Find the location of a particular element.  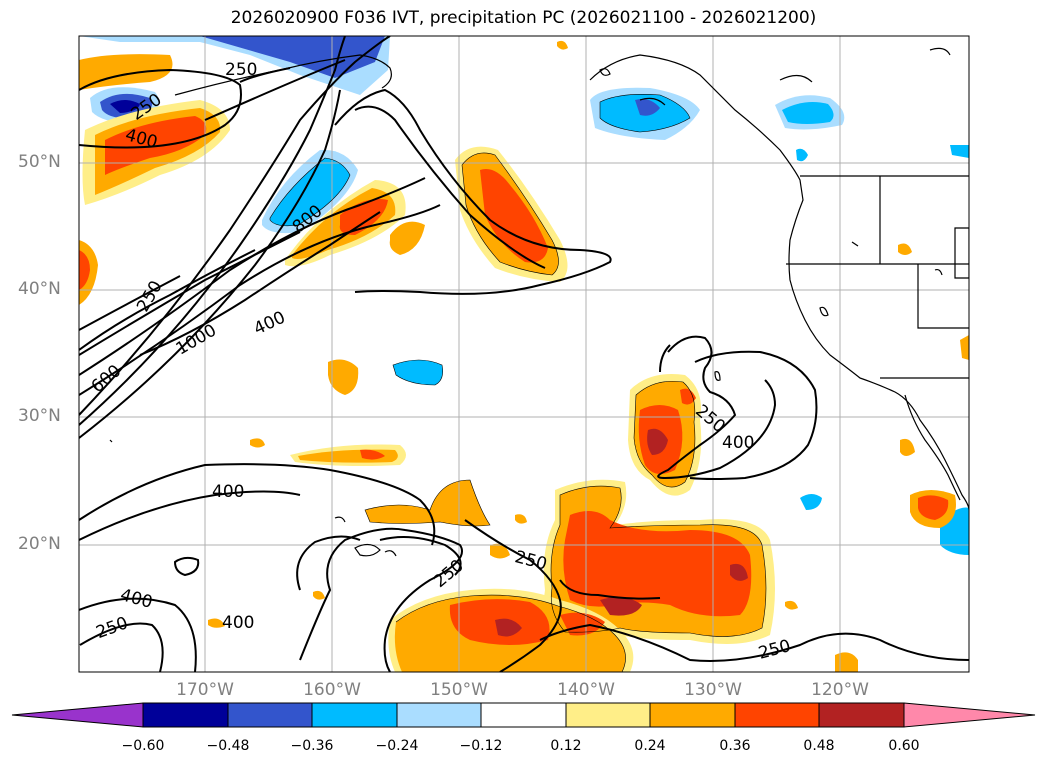

lon-label-160w: 160°W is located at coordinates (332, 690).